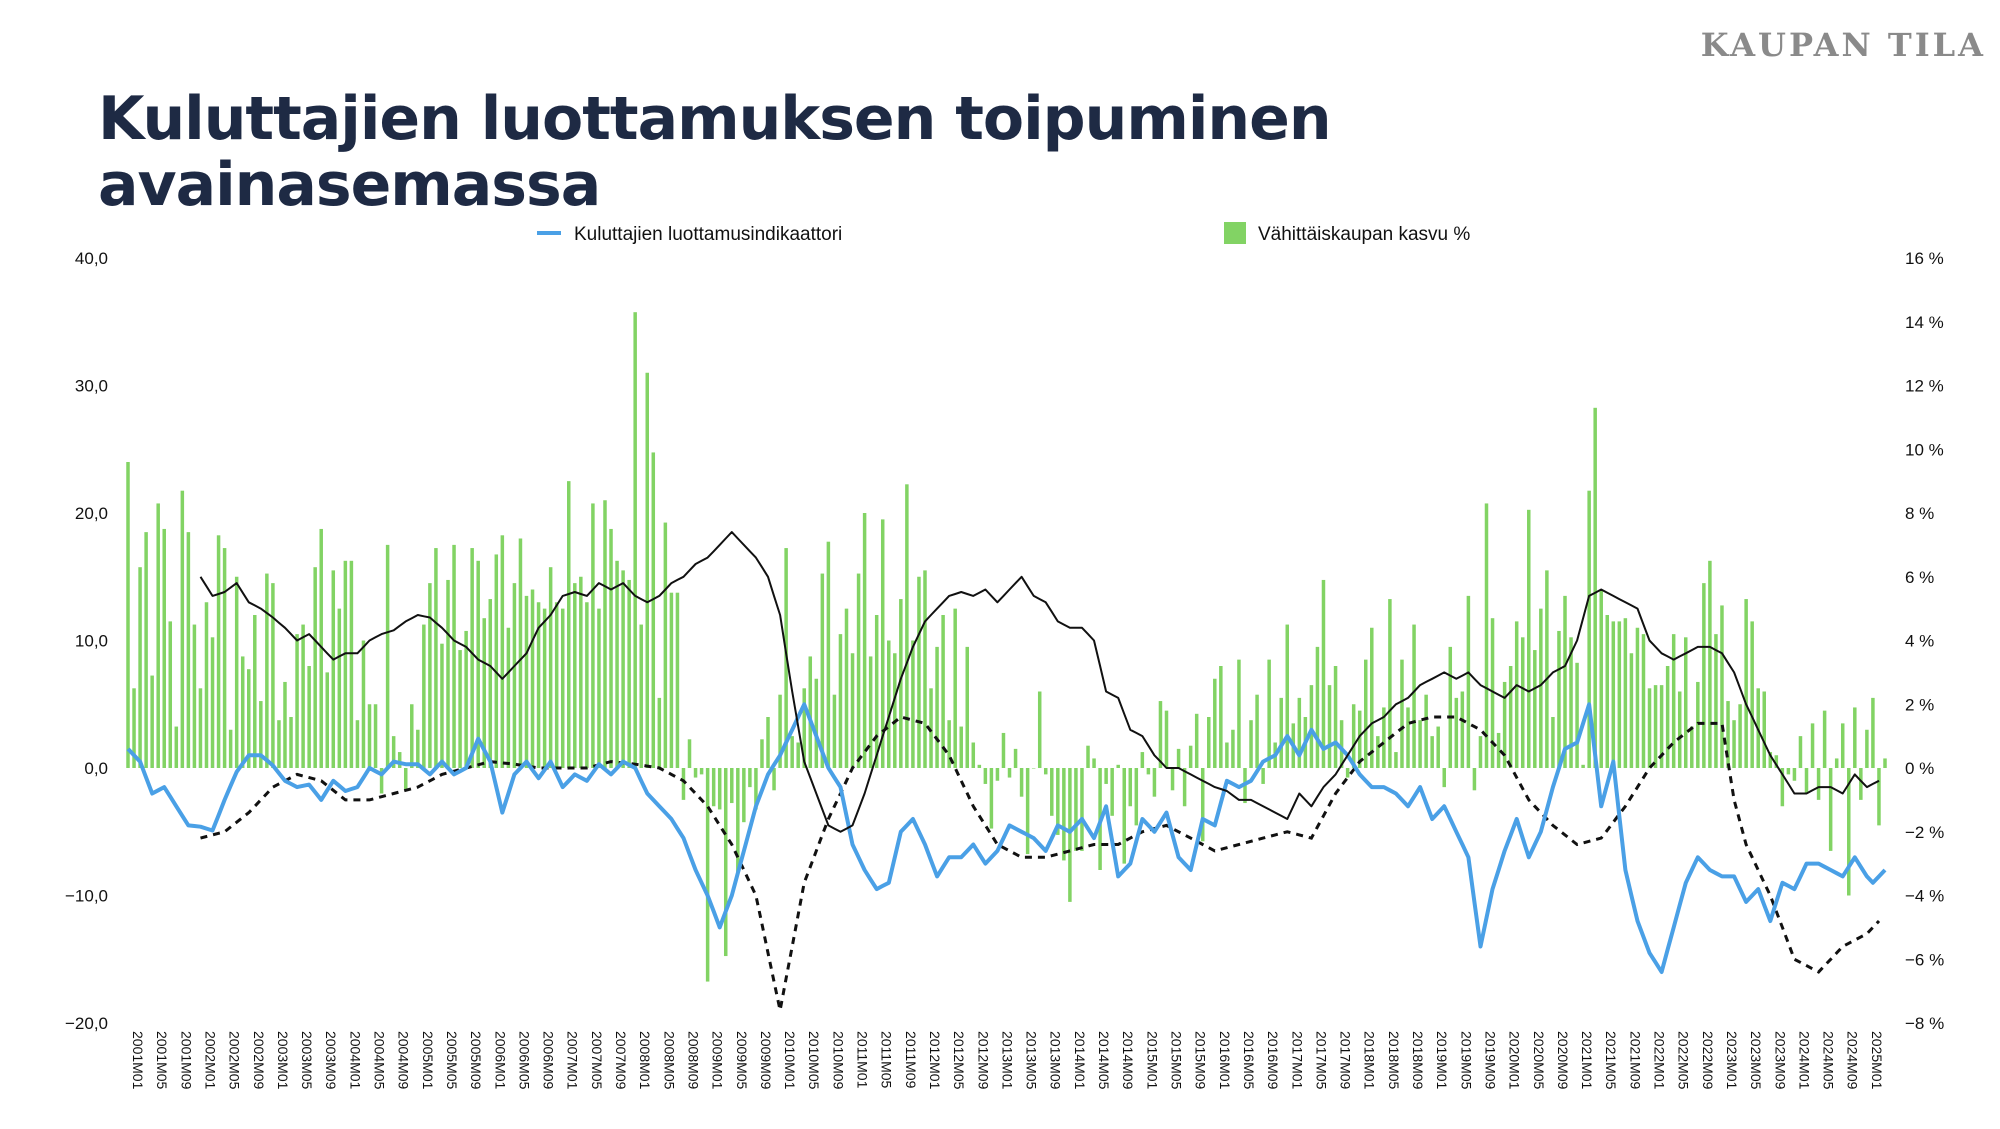 Image resolution: width=2000 pixels, height=1129 pixels. I want to click on right-tick-label: 4 %, so click(1919, 641).